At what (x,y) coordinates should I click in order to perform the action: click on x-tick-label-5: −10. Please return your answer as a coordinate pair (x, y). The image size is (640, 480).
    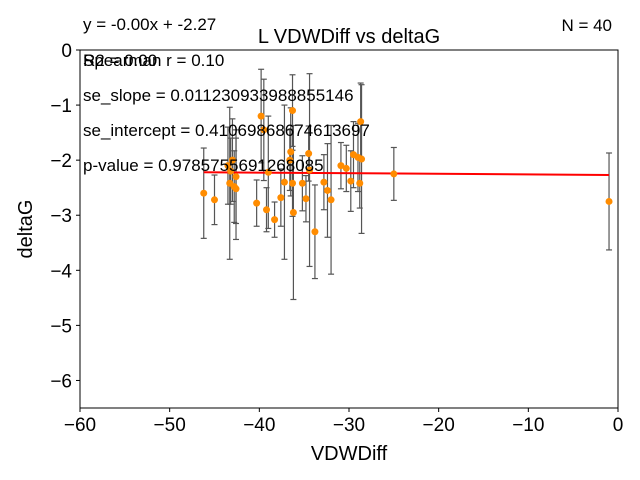
    Looking at the image, I should click on (528, 425).